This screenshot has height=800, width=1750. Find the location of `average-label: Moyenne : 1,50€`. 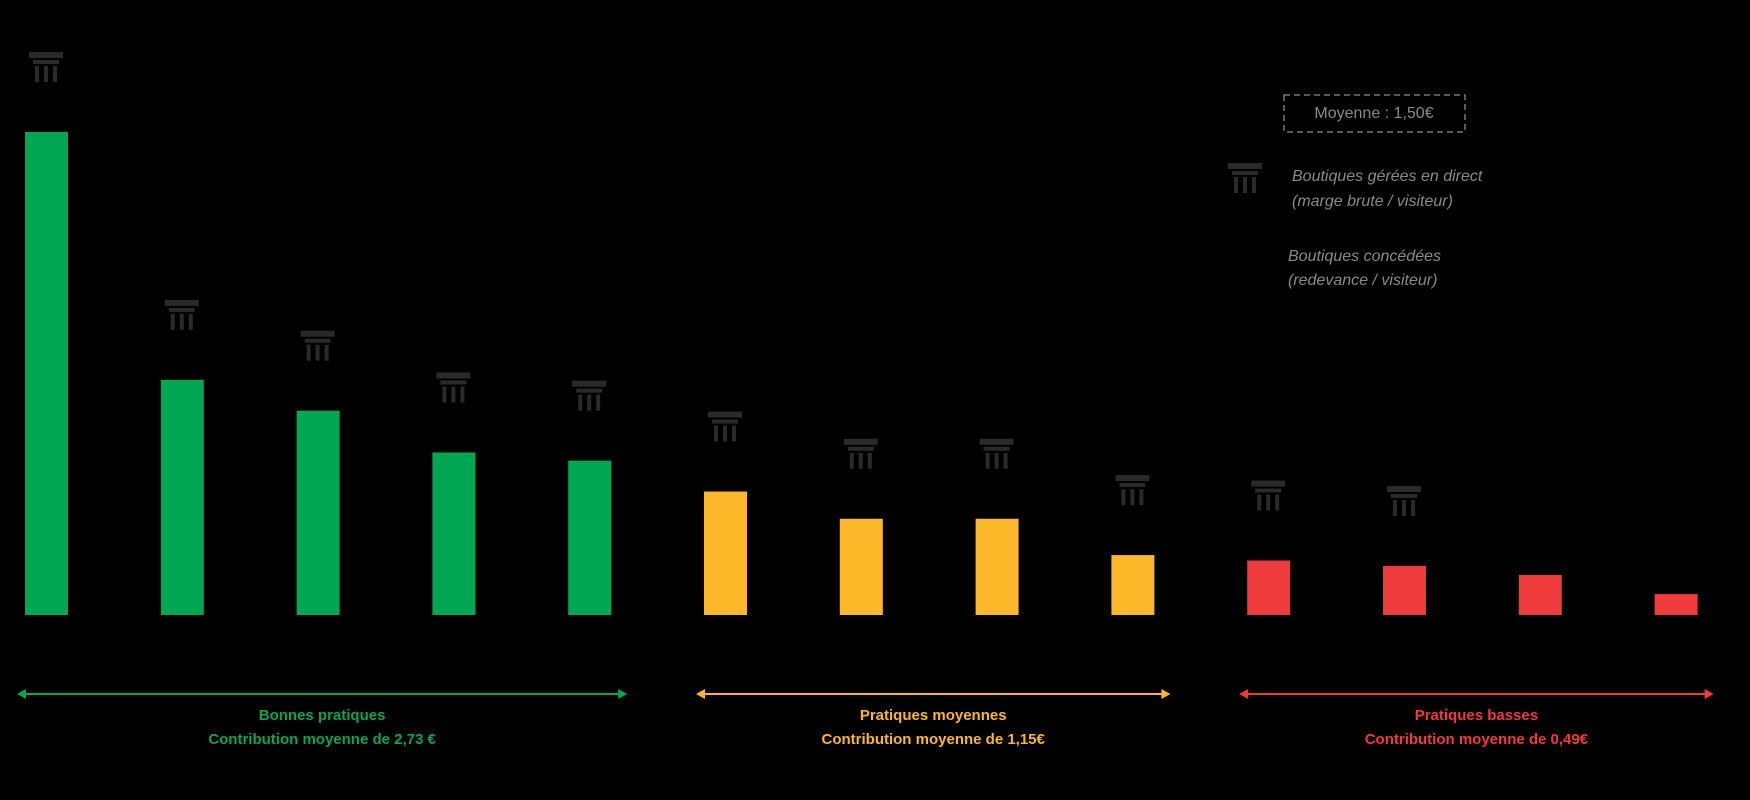

average-label: Moyenne : 1,50€ is located at coordinates (1373, 113).